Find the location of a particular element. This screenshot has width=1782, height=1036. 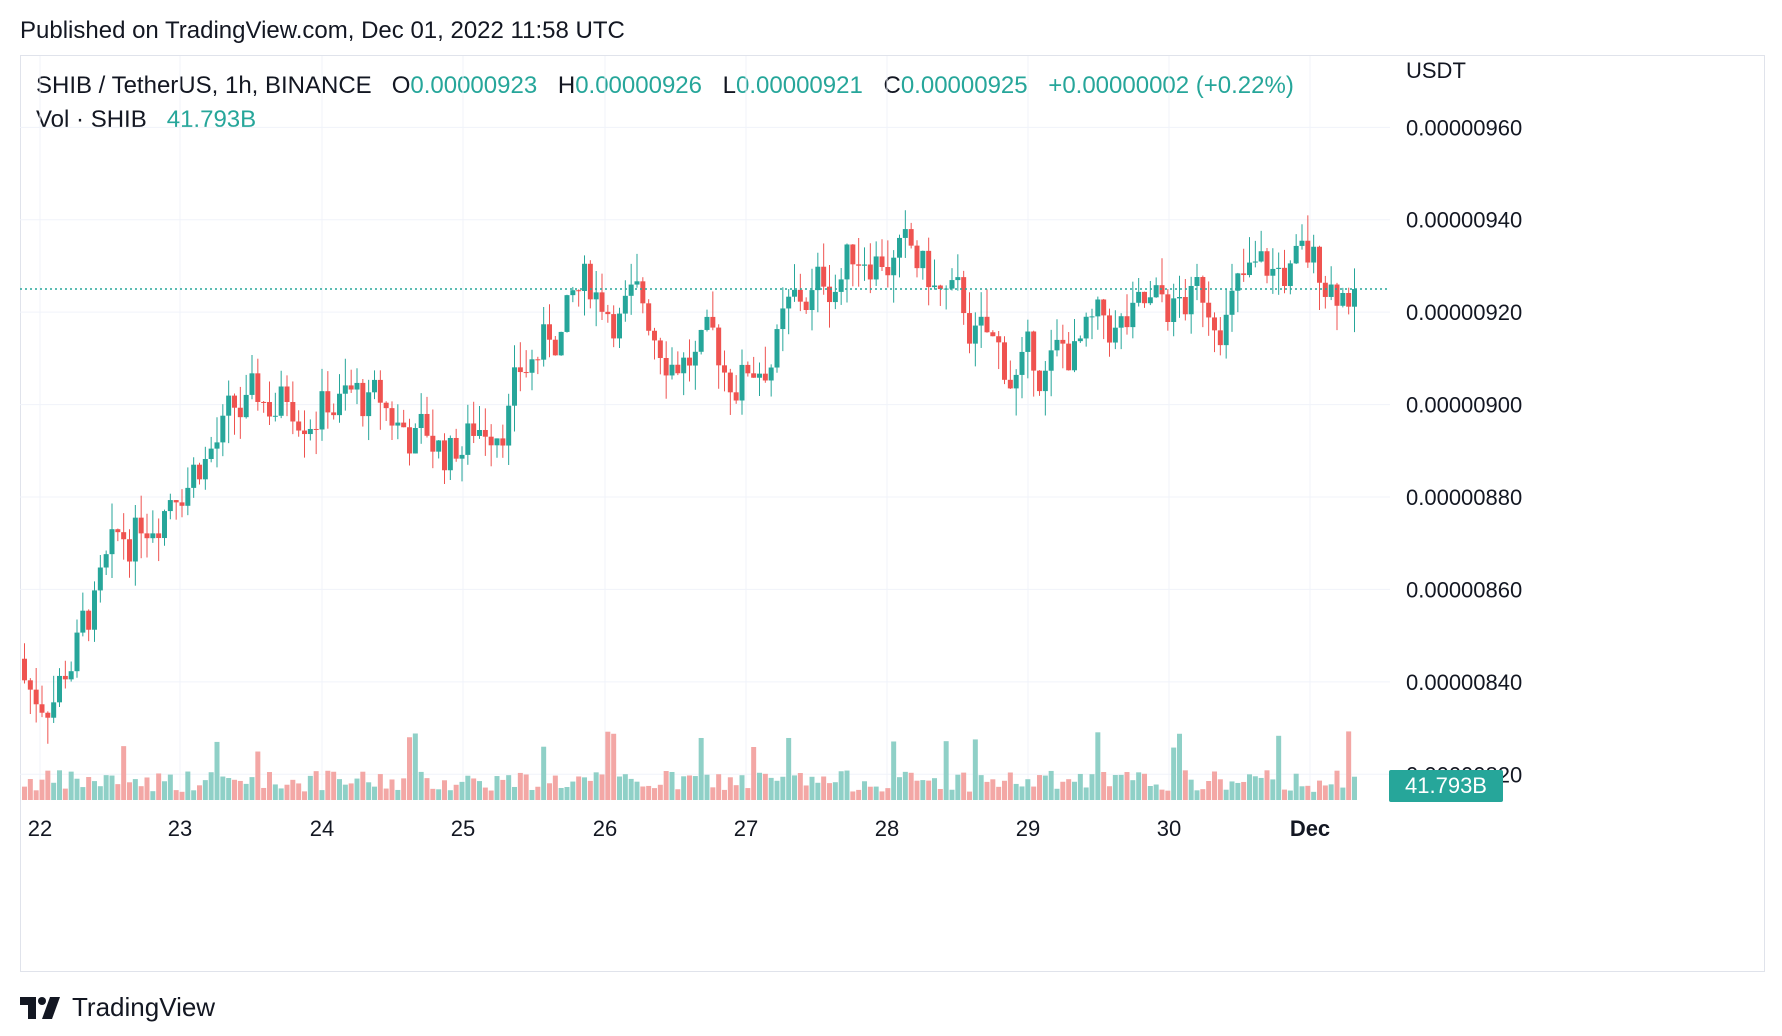

x-tick-label: 22 is located at coordinates (40, 828).